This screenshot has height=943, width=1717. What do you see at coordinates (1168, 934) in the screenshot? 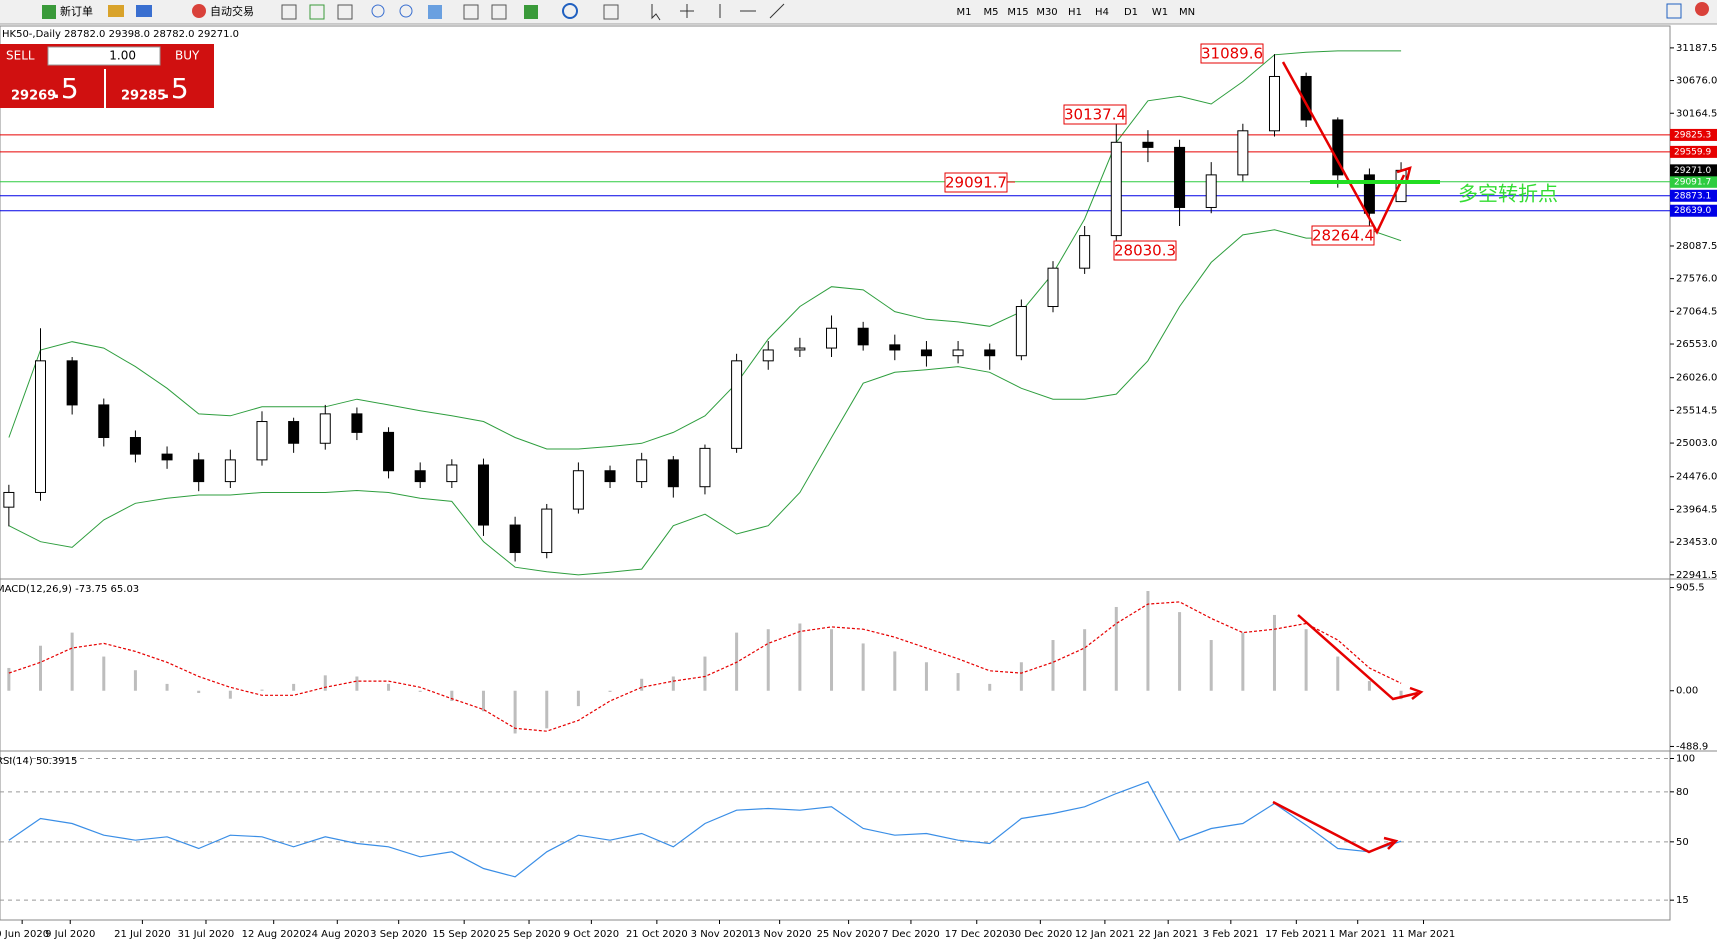
I see `x-tick-label: 22 Jan 2021` at bounding box center [1168, 934].